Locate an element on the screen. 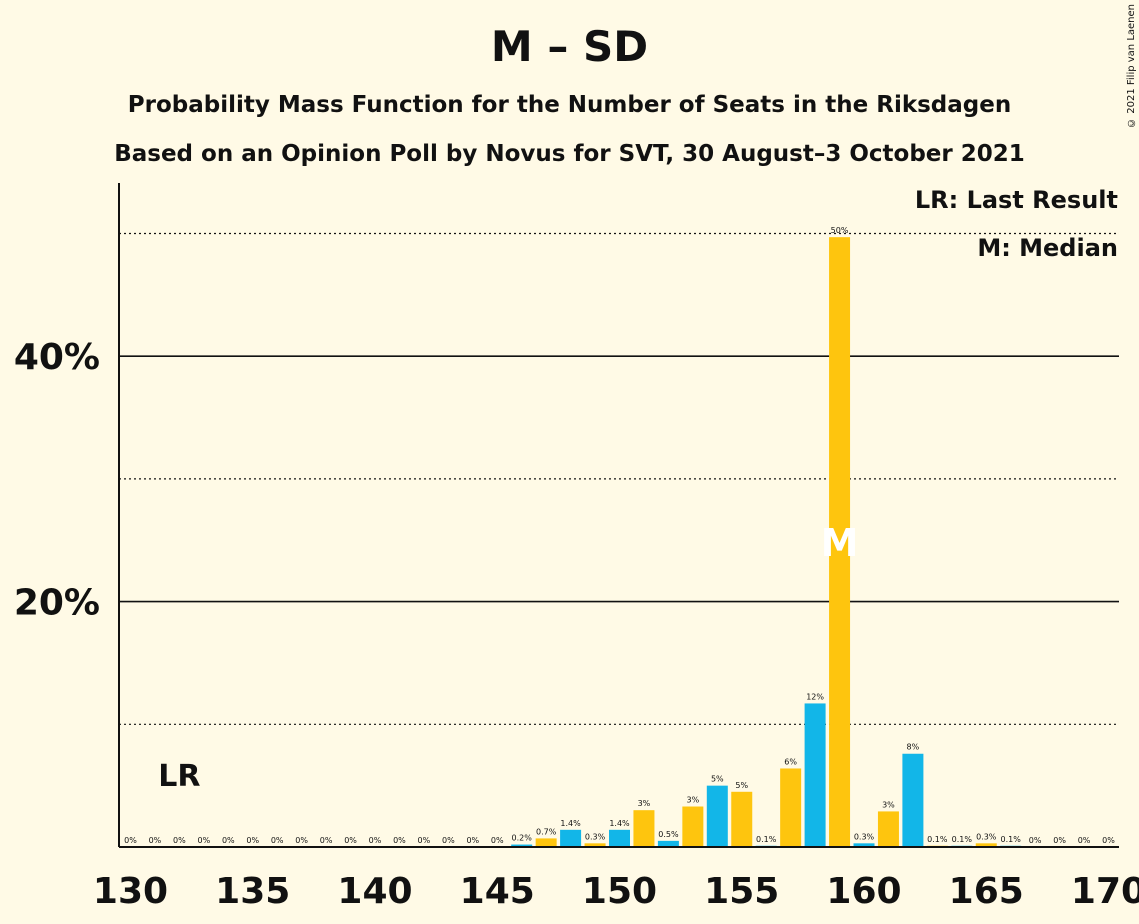 Image resolution: width=1139 pixels, height=924 pixels. x-tick-label: 130 is located at coordinates (130, 891).